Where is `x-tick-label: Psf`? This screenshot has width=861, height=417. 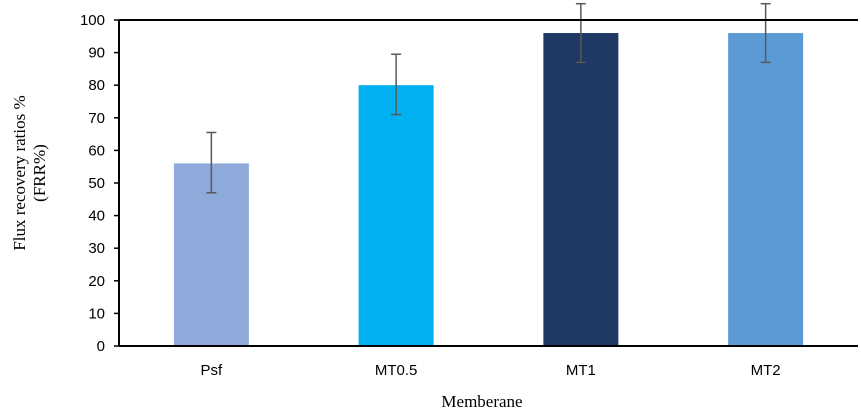
x-tick-label: Psf is located at coordinates (212, 370).